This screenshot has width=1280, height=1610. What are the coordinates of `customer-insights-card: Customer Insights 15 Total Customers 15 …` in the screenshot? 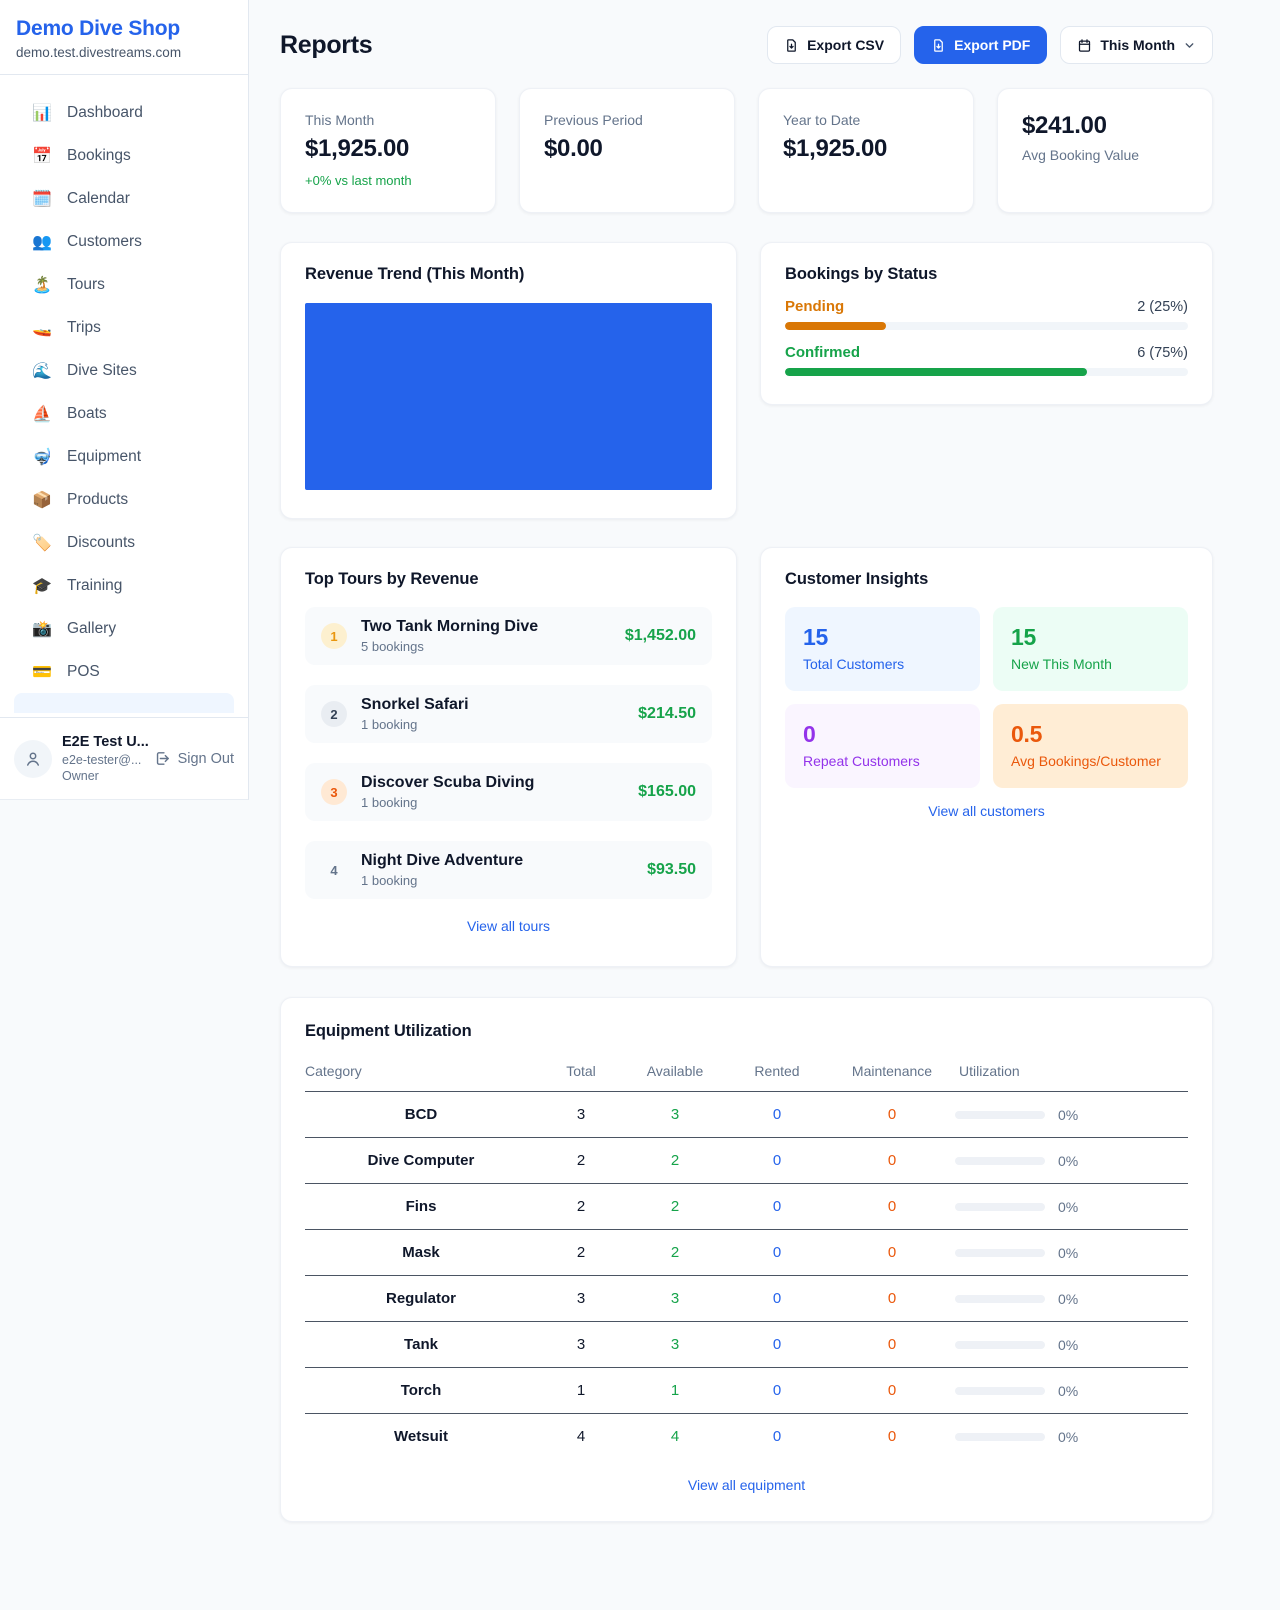 It's located at (986, 757).